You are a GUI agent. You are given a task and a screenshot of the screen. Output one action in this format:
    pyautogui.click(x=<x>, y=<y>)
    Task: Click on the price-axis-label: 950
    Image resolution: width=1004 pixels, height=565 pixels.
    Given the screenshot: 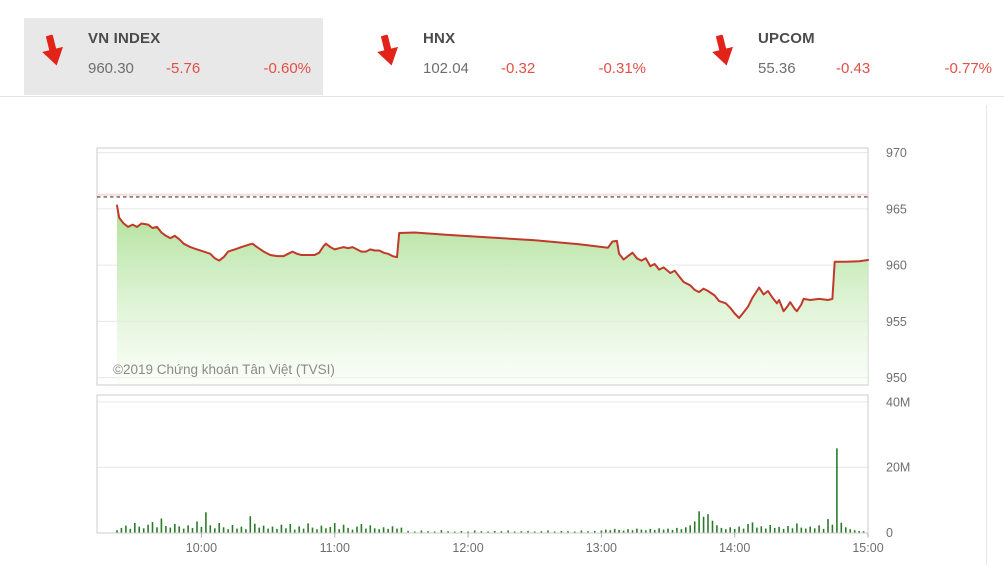 What is the action you would take?
    pyautogui.click(x=896, y=378)
    